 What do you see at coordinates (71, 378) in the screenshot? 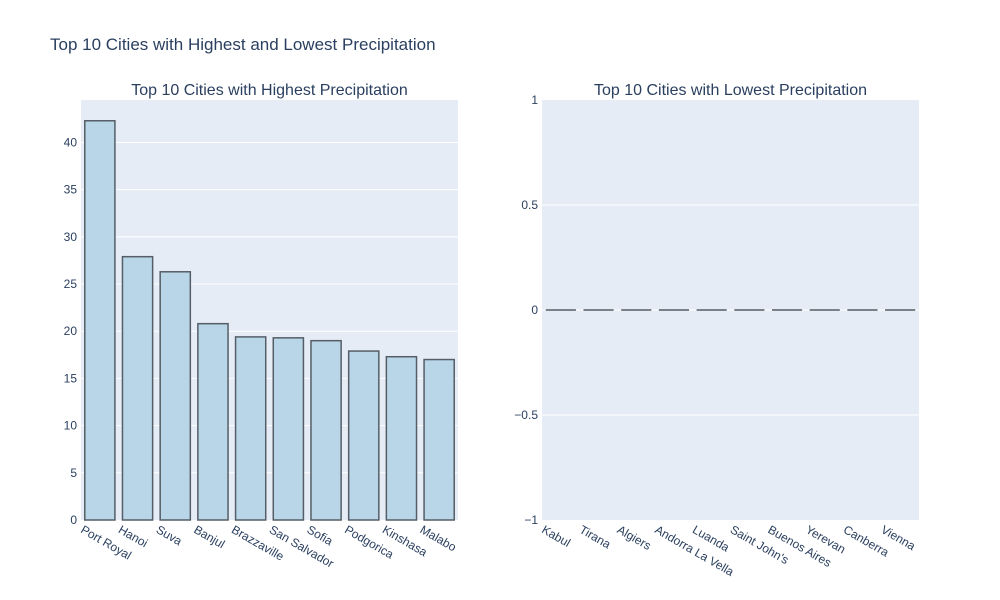
I see `highest-ytick-label: 15` at bounding box center [71, 378].